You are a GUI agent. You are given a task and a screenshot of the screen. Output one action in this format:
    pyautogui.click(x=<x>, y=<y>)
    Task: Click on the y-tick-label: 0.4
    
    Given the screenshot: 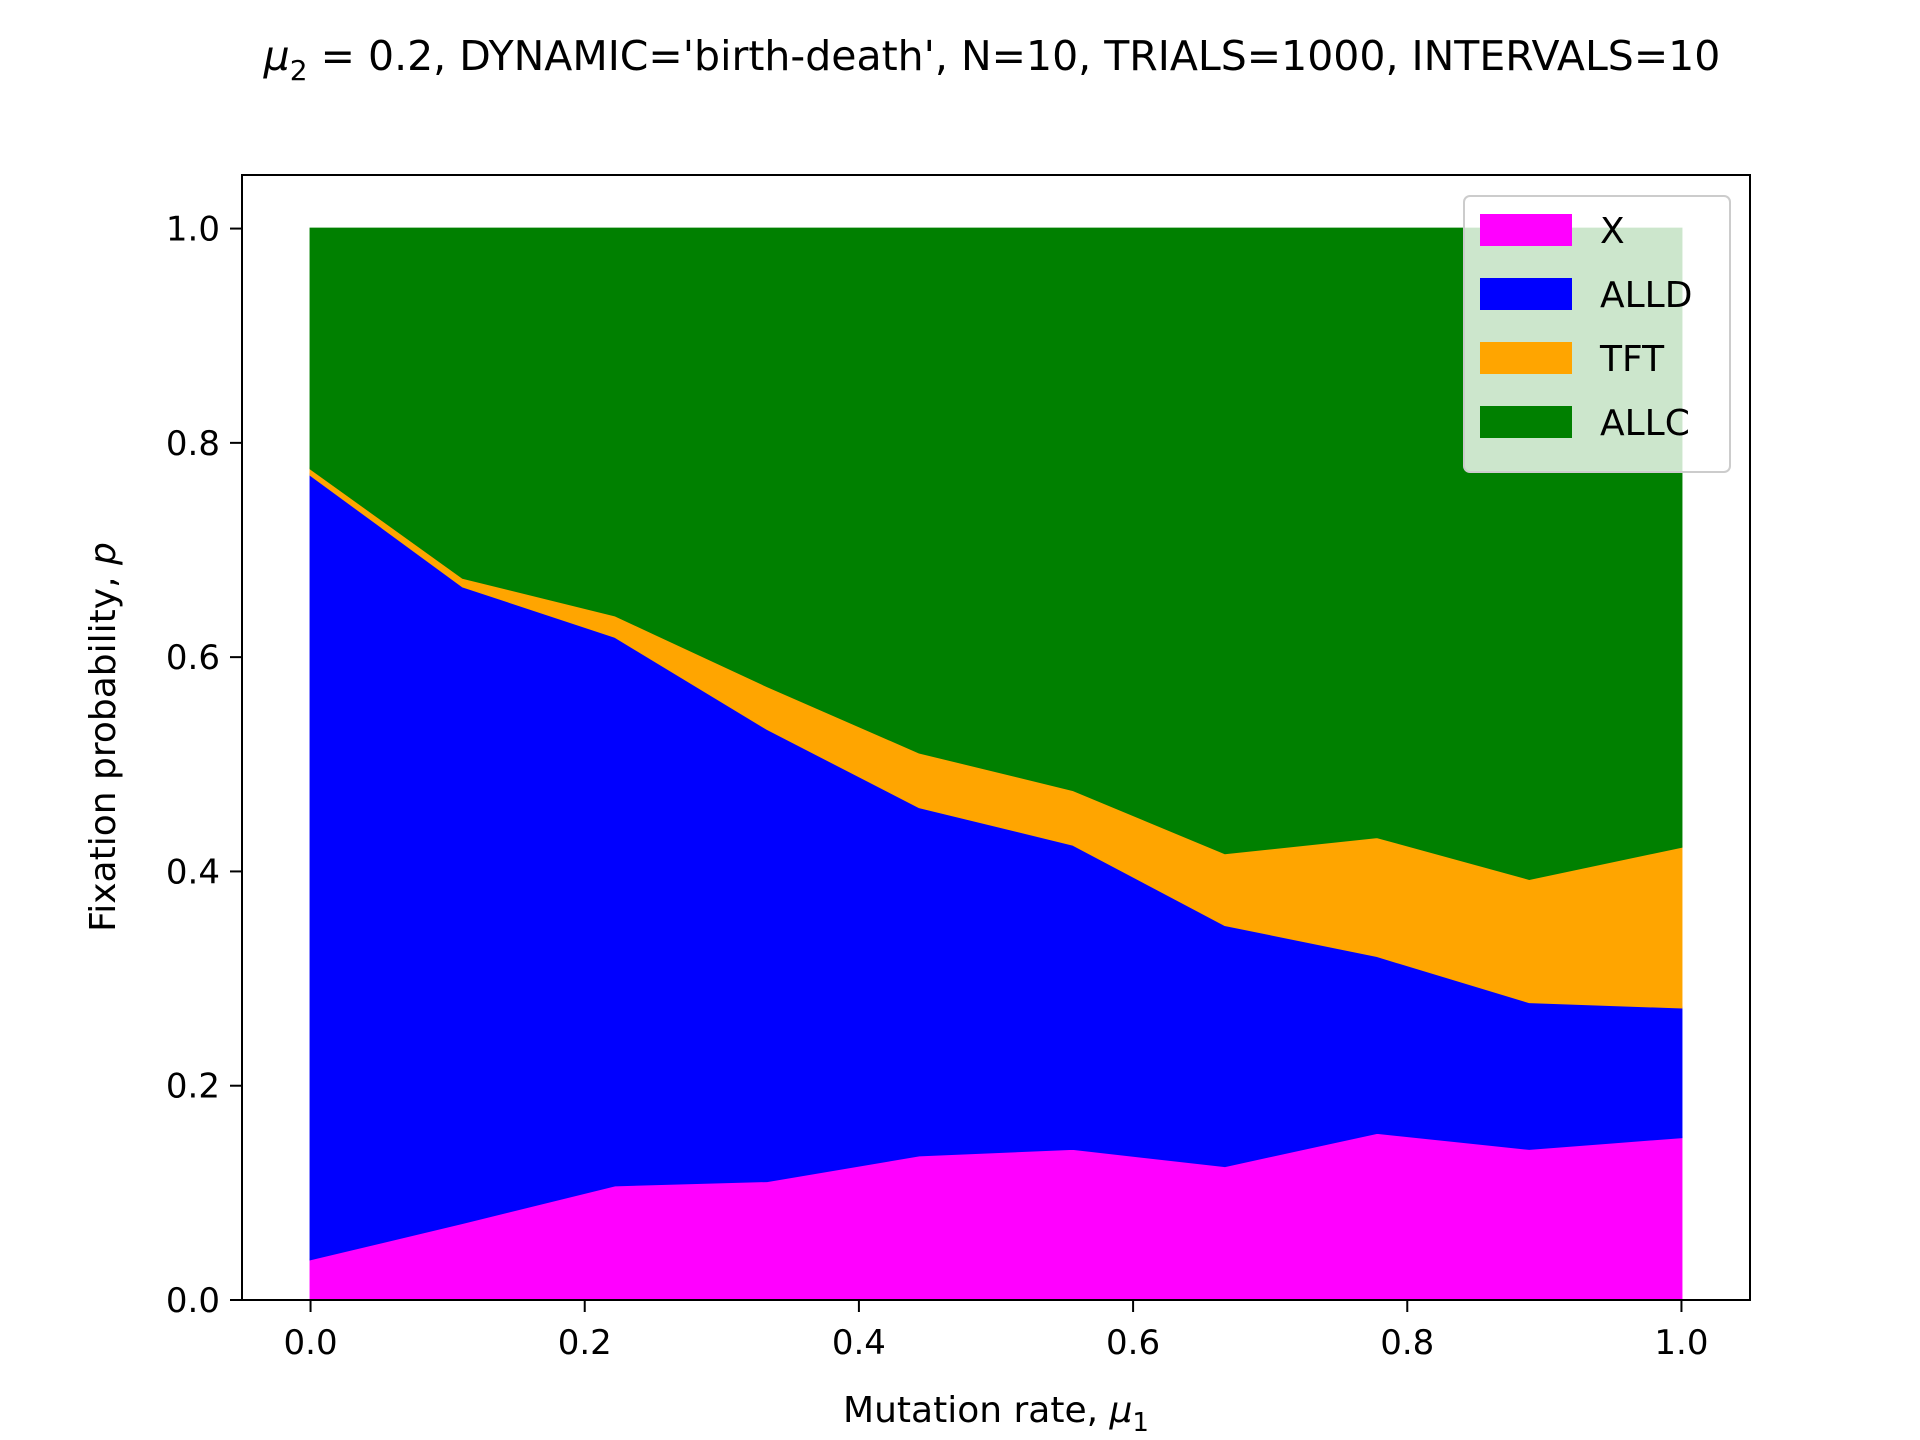 What is the action you would take?
    pyautogui.click(x=193, y=872)
    